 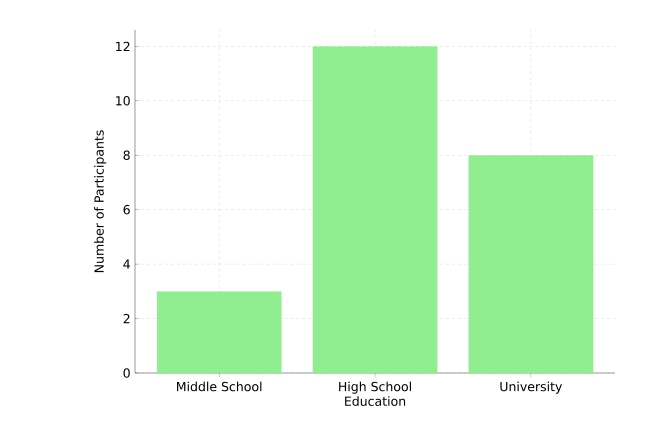 I want to click on x-tick-label: High School, so click(x=375, y=388).